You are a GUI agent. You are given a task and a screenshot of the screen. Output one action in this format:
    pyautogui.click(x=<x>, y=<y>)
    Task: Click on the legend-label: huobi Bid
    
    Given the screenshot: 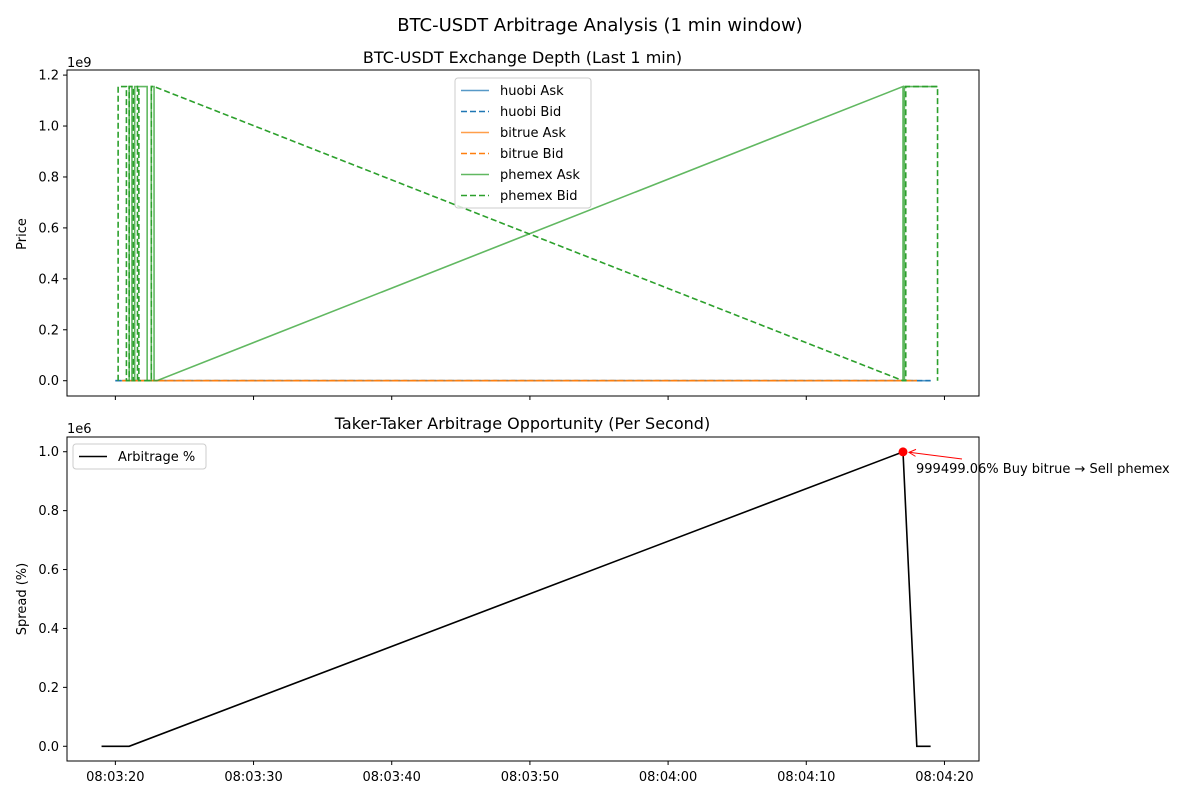 What is the action you would take?
    pyautogui.click(x=530, y=112)
    